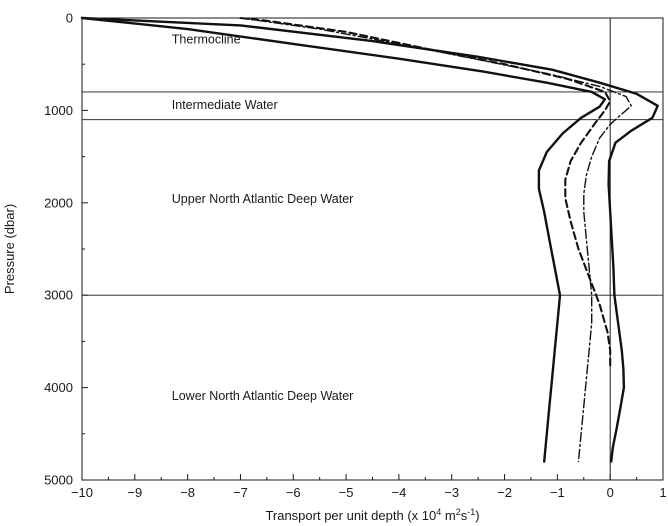 Image resolution: width=668 pixels, height=526 pixels. What do you see at coordinates (134, 492) in the screenshot?
I see `x-tick-label: −9` at bounding box center [134, 492].